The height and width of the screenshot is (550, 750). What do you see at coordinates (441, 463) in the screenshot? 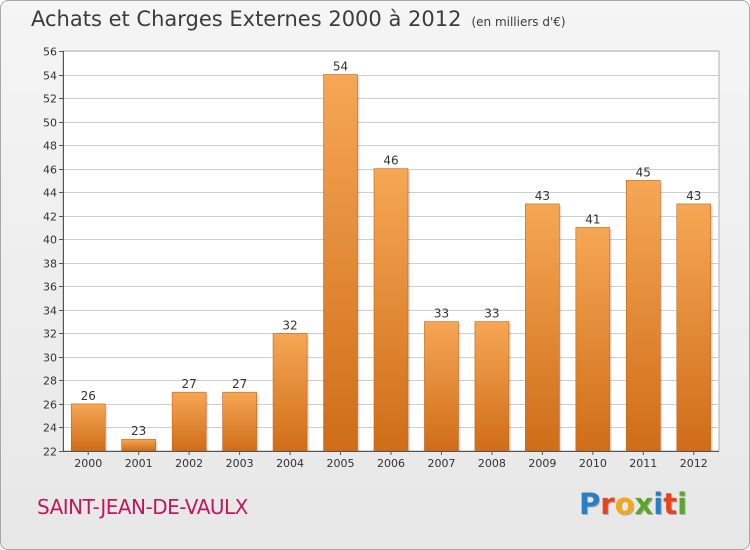
I see `x-tick-label: 2007` at bounding box center [441, 463].